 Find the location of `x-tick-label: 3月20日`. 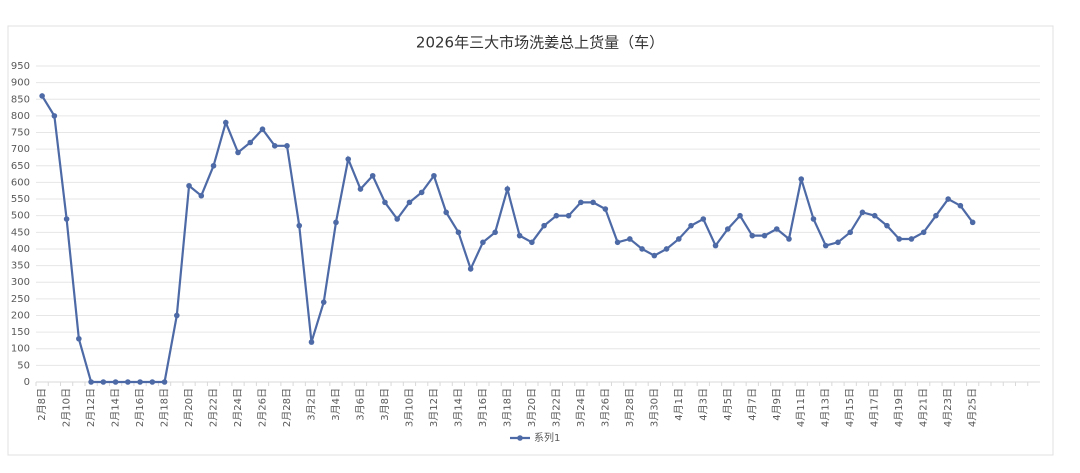

x-tick-label: 3月20日 is located at coordinates (532, 407).